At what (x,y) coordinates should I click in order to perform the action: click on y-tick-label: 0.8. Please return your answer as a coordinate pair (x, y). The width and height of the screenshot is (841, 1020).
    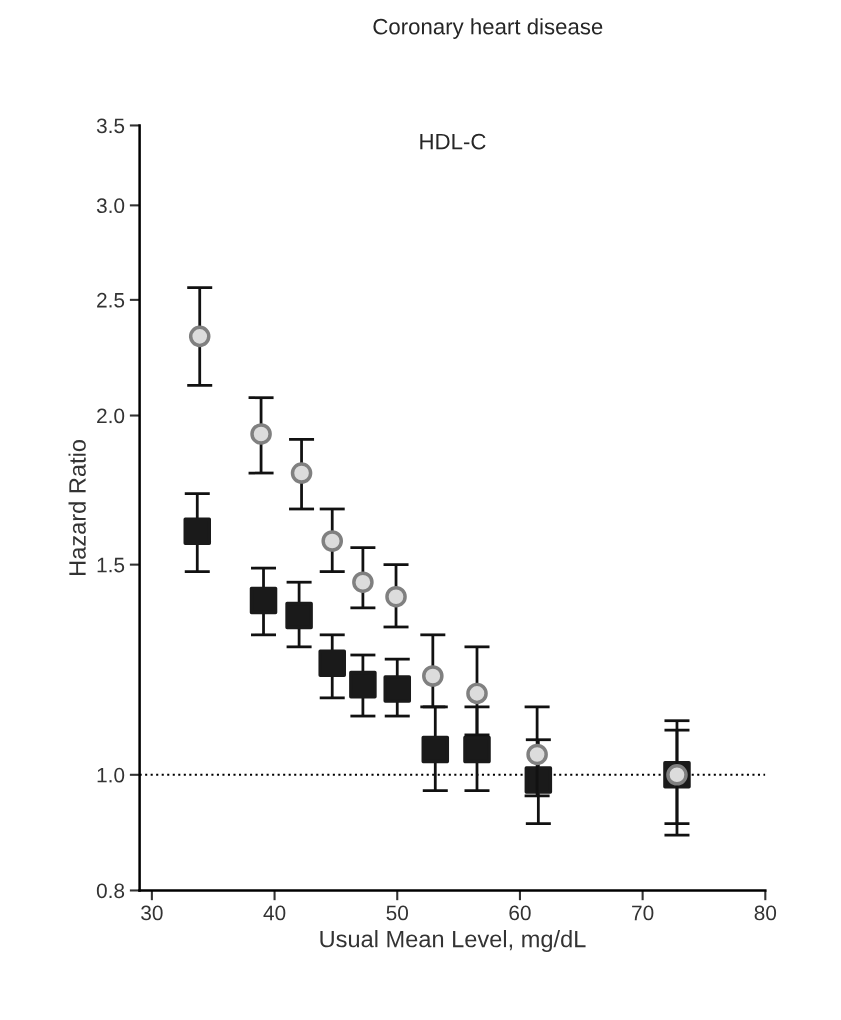
    Looking at the image, I should click on (110, 891).